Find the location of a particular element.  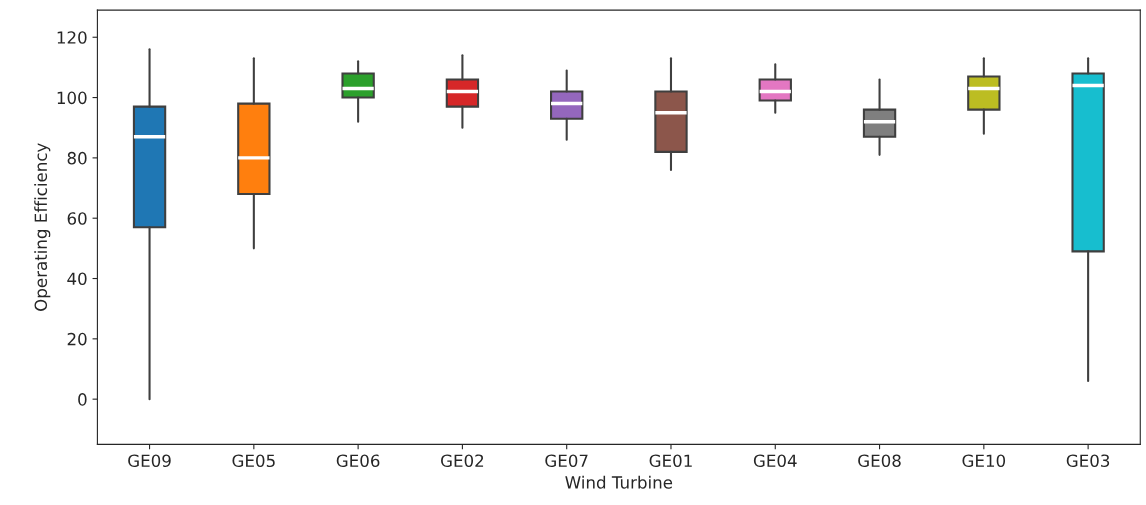

x-tick-label: GE07 is located at coordinates (566, 461).